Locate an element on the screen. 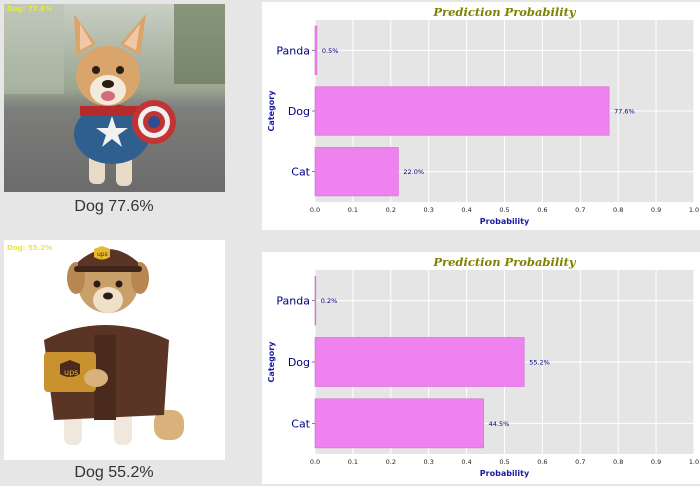 The image size is (700, 486). prediction-overlay-label: Dog: 55.2% is located at coordinates (30, 248).